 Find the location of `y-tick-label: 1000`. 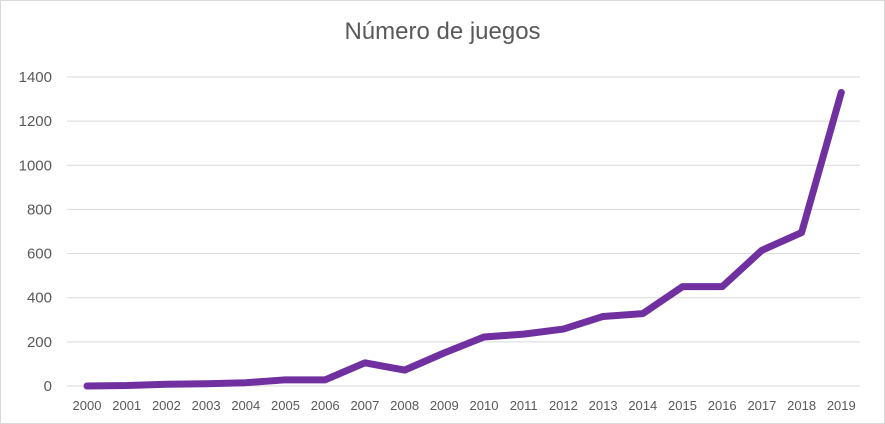

y-tick-label: 1000 is located at coordinates (35, 165).